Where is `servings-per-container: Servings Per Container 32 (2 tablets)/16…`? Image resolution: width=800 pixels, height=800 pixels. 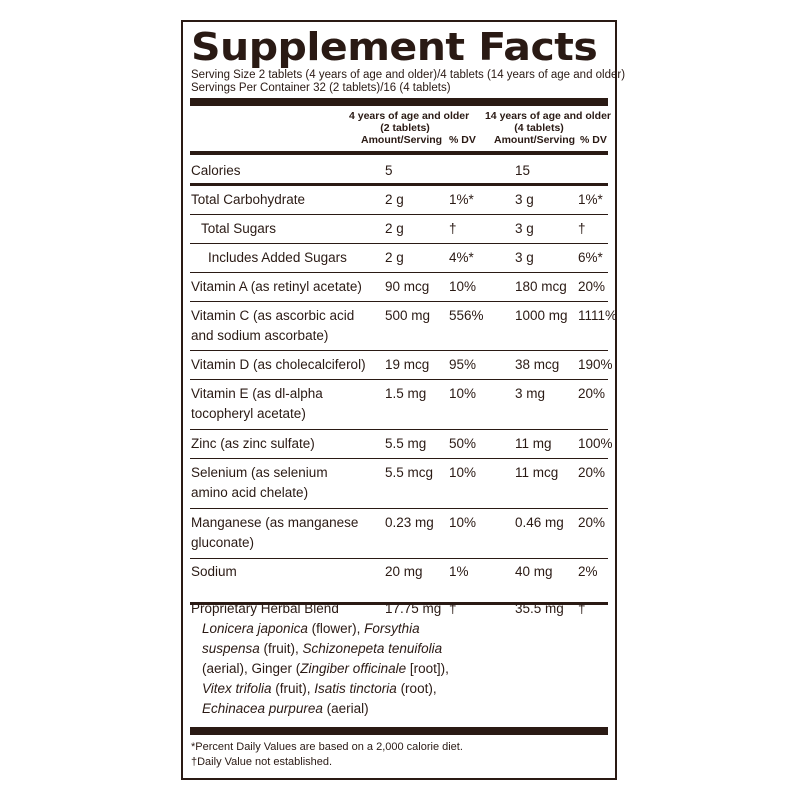 servings-per-container: Servings Per Container 32 (2 tablets)/16… is located at coordinates (321, 88).